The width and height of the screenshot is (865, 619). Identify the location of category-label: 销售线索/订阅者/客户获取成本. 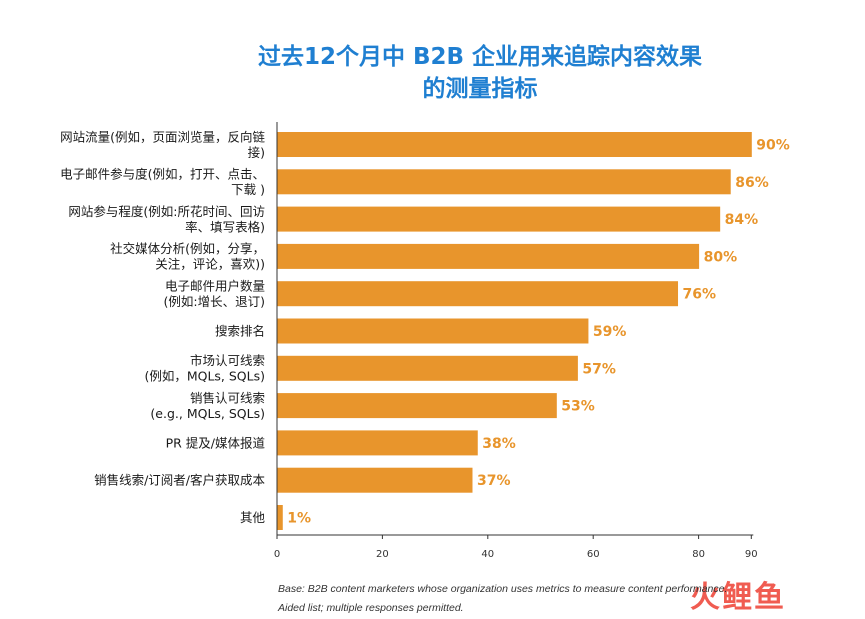
(179, 480).